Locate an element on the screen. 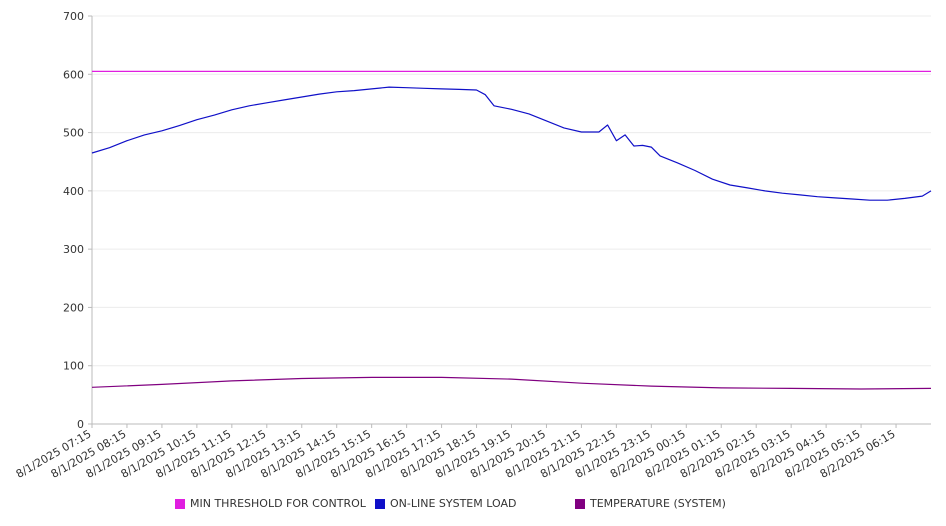  legend-swatch-min-threshold is located at coordinates (180, 503).